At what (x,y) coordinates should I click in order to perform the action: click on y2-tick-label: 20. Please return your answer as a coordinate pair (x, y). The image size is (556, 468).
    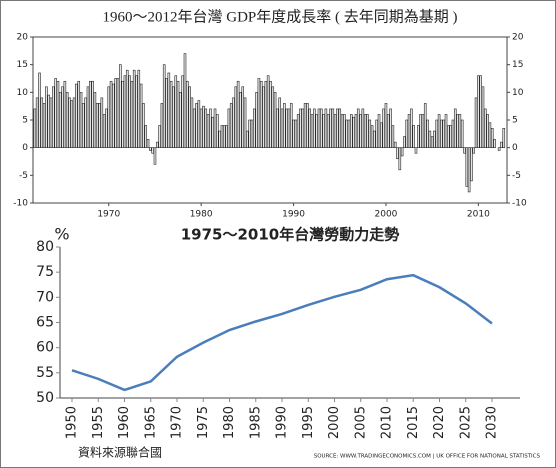
    Looking at the image, I should click on (518, 38).